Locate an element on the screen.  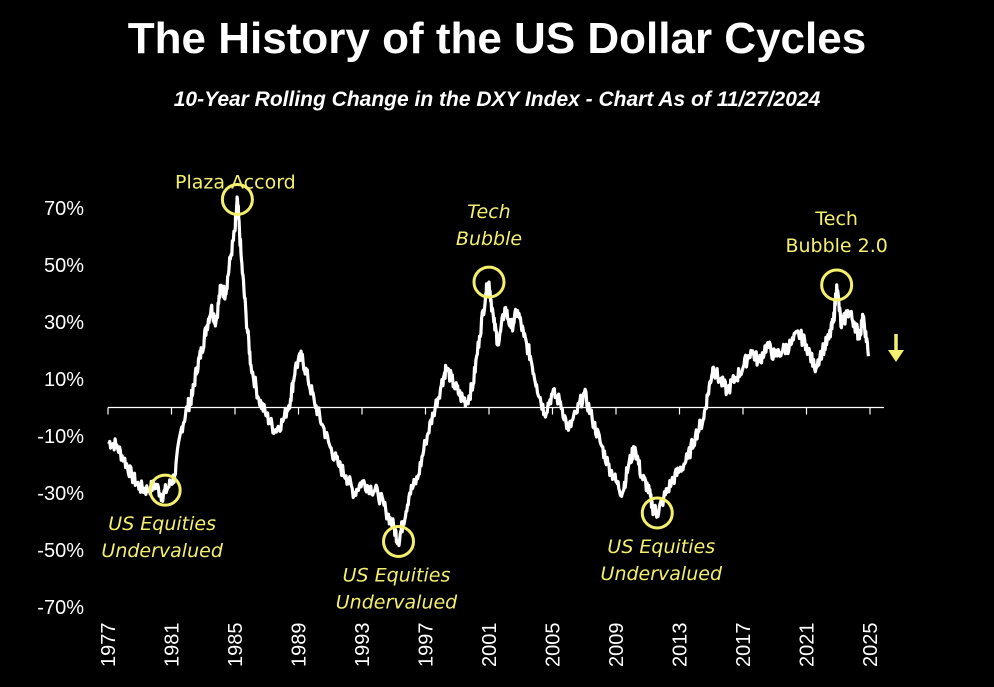
annotation-label: Bubble 2.0 is located at coordinates (836, 246).